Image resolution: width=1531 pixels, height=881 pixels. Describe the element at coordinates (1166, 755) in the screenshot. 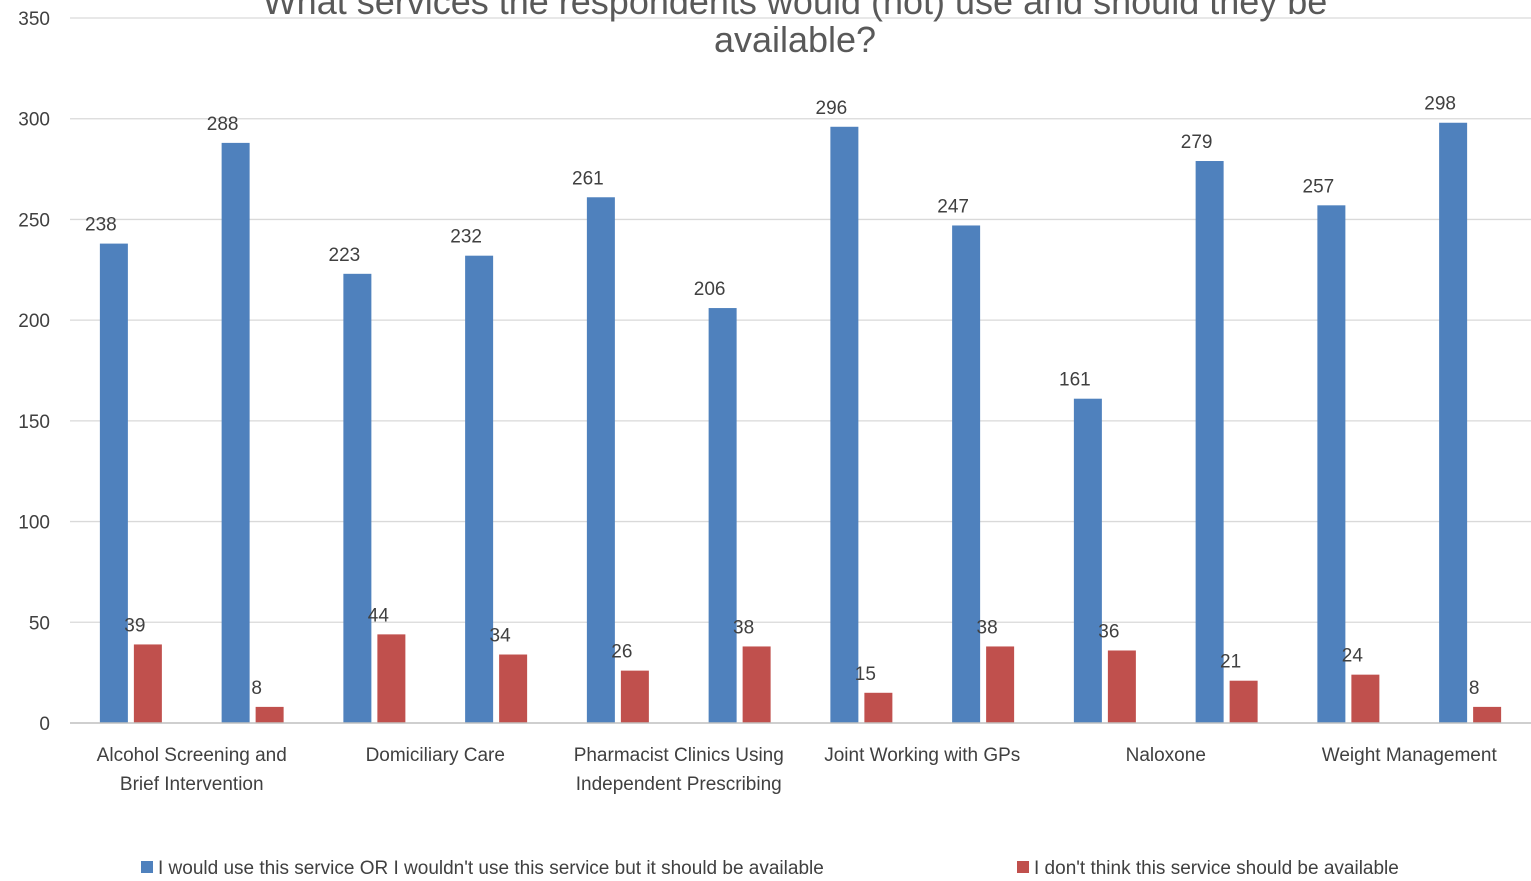

I see `category-label: Naloxone` at that location.